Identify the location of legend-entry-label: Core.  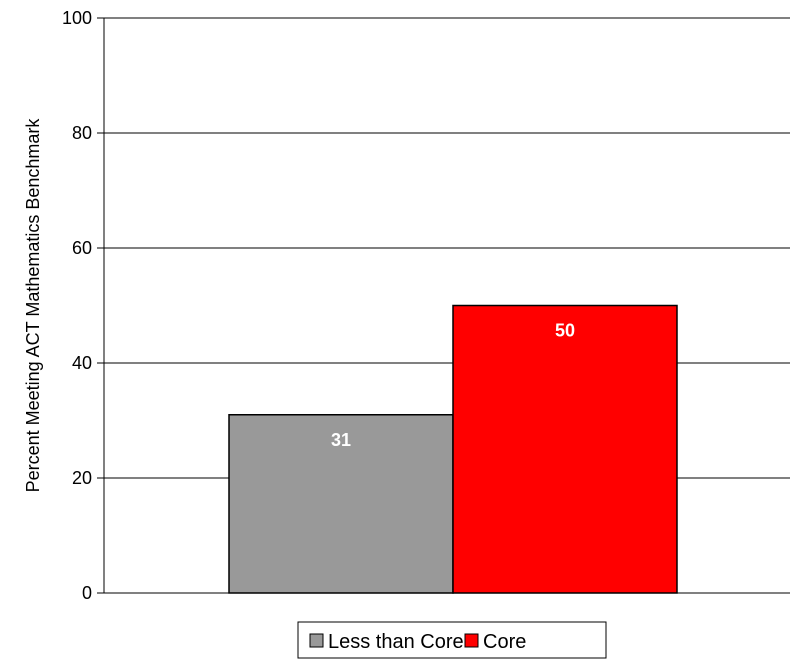
(504, 642).